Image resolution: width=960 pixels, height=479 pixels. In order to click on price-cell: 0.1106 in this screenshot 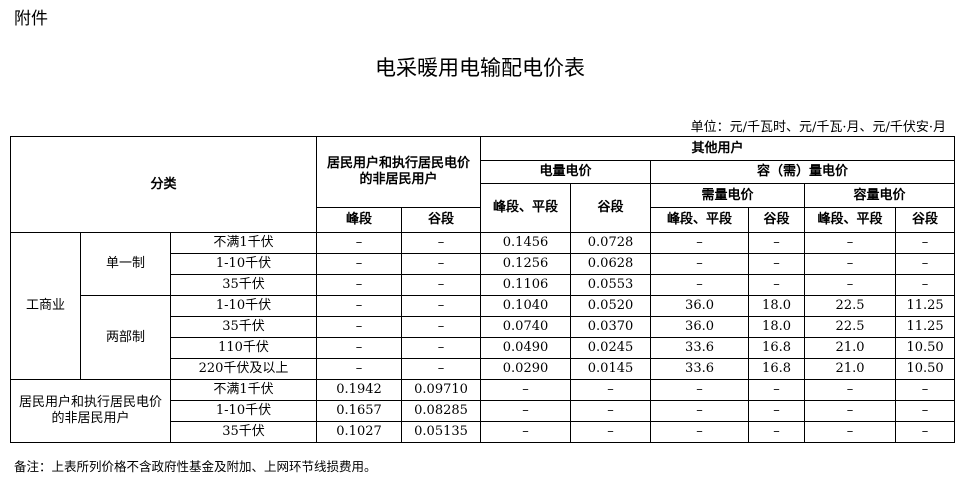, I will do `click(526, 285)`.